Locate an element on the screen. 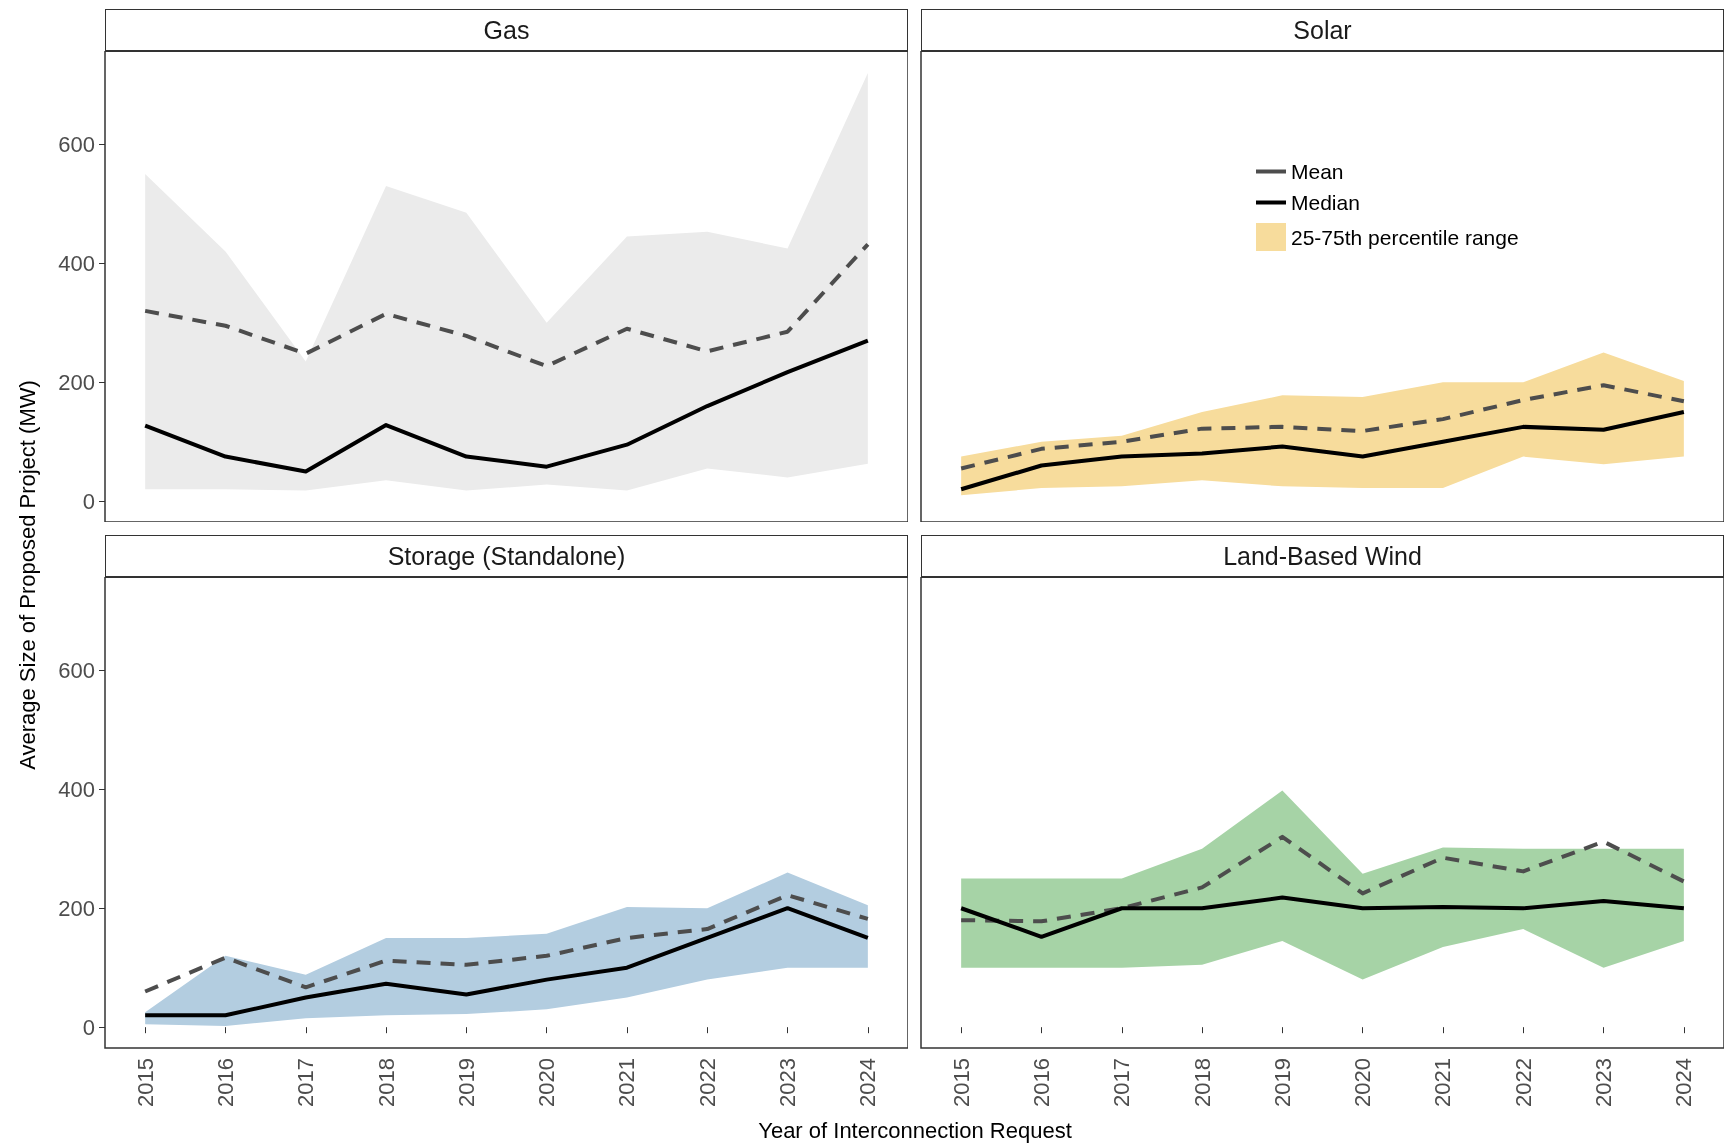 This screenshot has width=1730, height=1146. chart-title: Gas is located at coordinates (506, 30).